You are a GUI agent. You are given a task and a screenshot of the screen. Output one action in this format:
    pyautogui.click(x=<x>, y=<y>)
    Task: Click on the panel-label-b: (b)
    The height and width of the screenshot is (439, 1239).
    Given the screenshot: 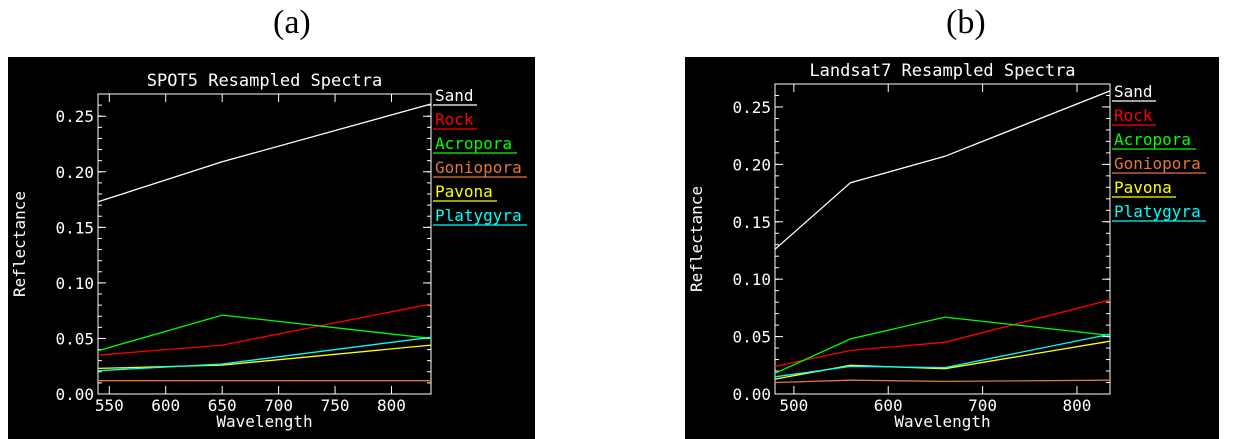 What is the action you would take?
    pyautogui.click(x=966, y=22)
    